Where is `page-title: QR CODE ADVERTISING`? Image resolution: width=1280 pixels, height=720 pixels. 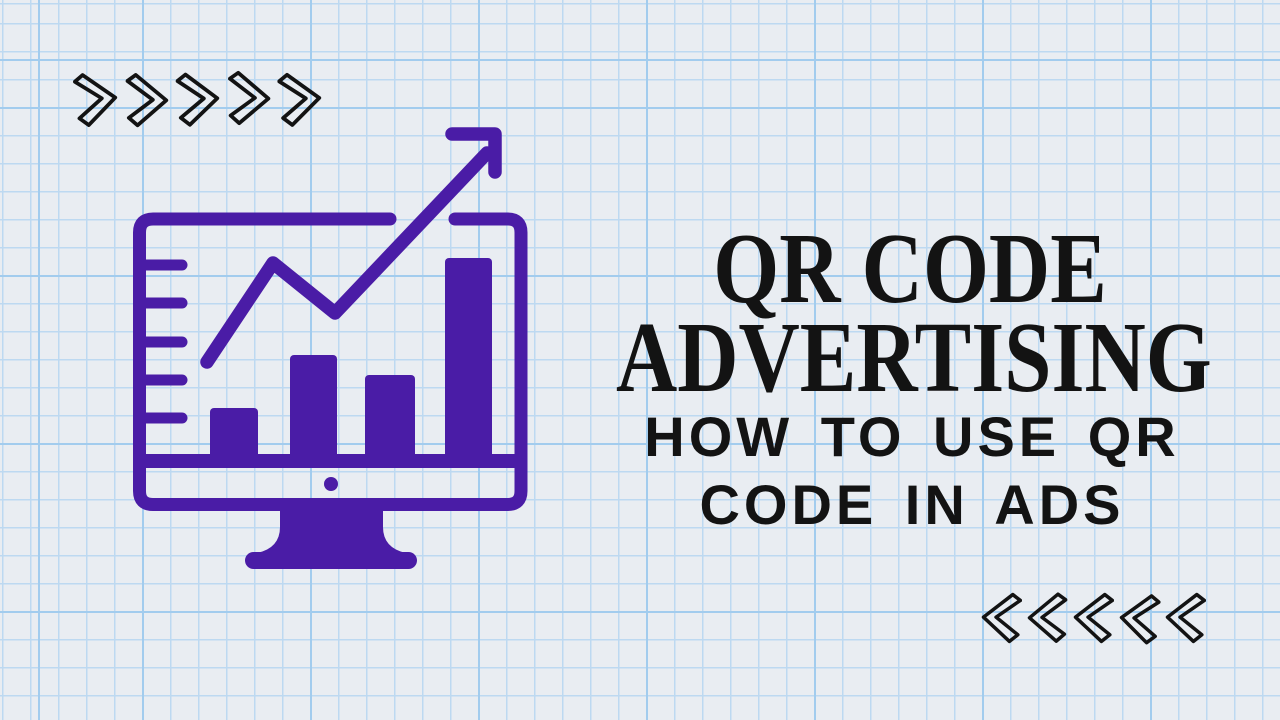
page-title: QR CODE ADVERTISING is located at coordinates (914, 312).